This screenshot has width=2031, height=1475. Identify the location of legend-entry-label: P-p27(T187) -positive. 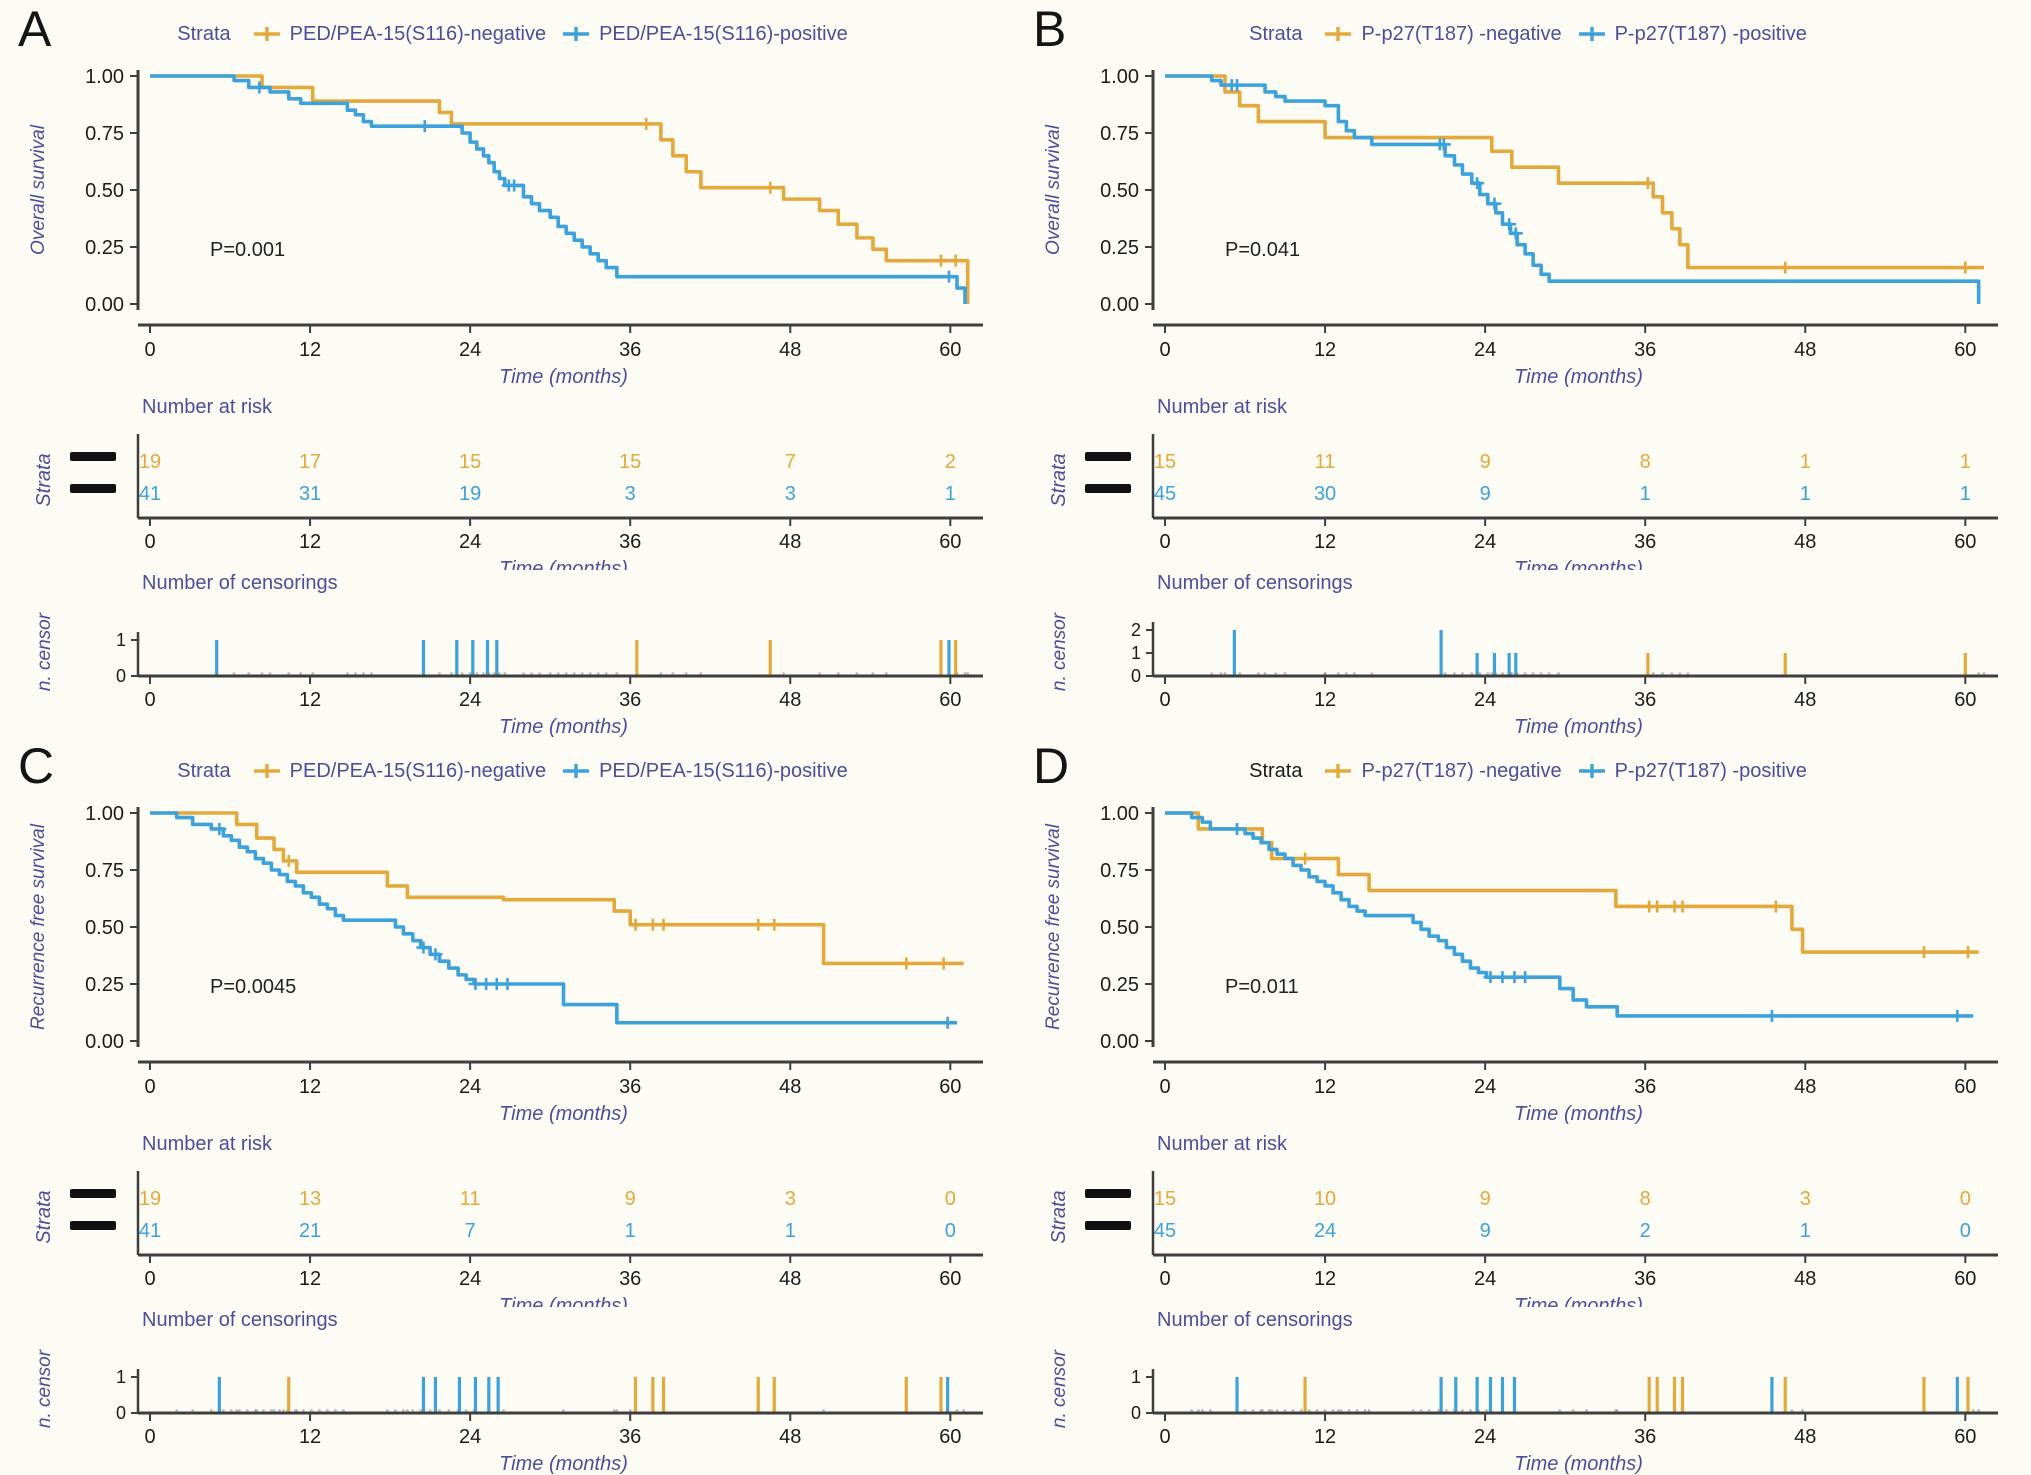
(1710, 770).